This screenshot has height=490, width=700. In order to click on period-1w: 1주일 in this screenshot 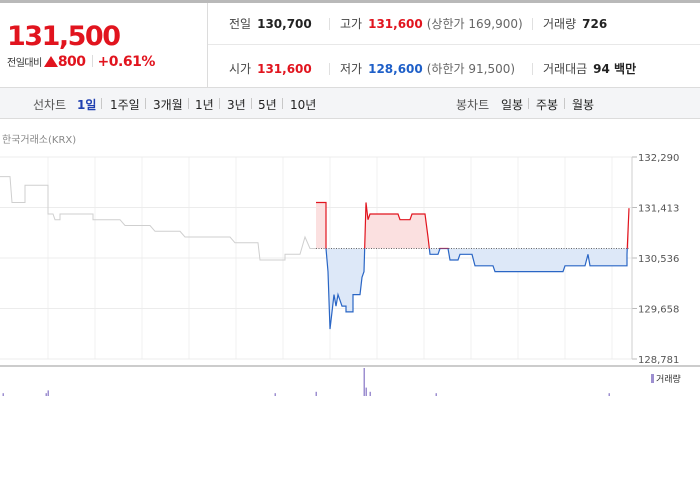, I will do `click(125, 105)`.